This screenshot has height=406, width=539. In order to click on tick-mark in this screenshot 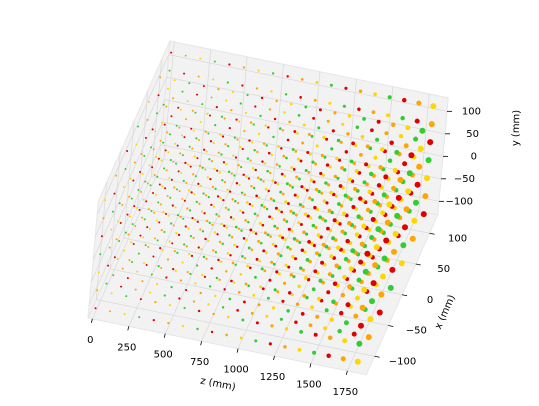, I will do `click(391, 326)`.